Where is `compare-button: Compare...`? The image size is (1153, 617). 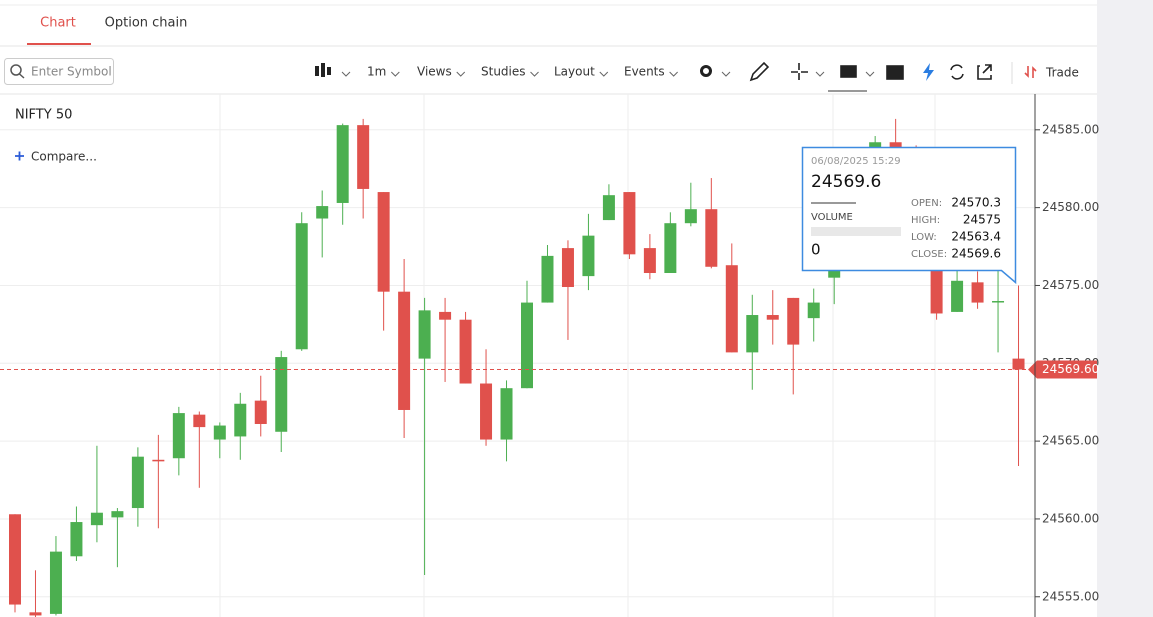 compare-button: Compare... is located at coordinates (64, 157).